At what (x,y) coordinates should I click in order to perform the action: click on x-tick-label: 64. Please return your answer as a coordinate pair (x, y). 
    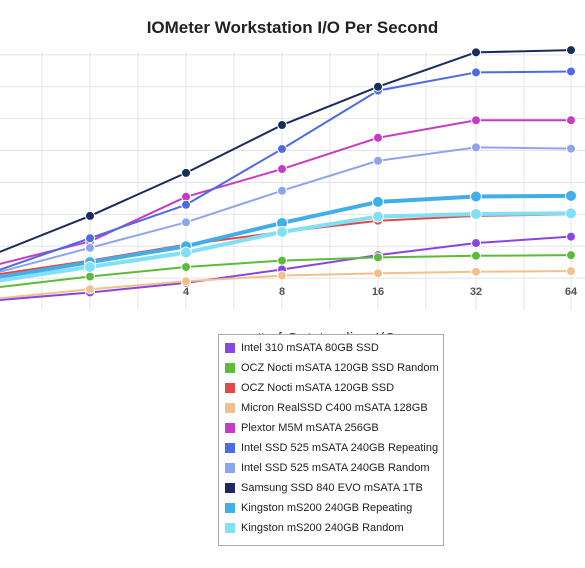
    Looking at the image, I should click on (571, 292).